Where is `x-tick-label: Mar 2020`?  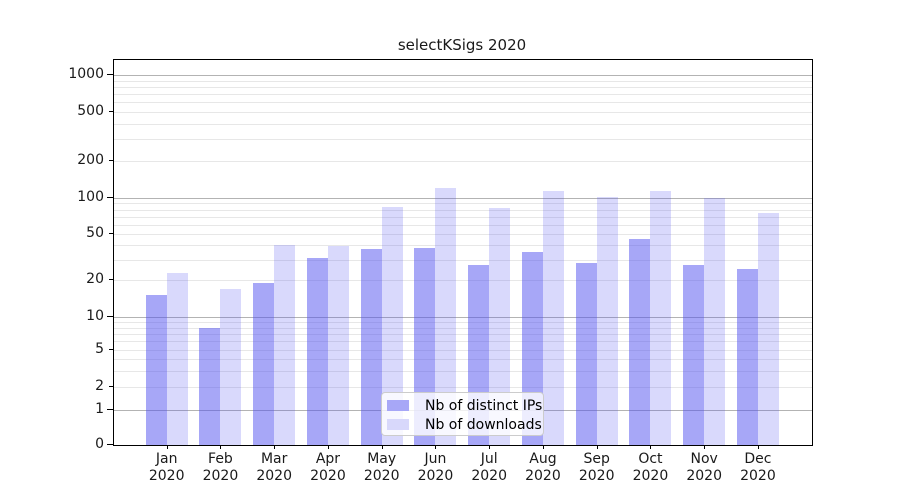
x-tick-label: Mar 2020 is located at coordinates (274, 467).